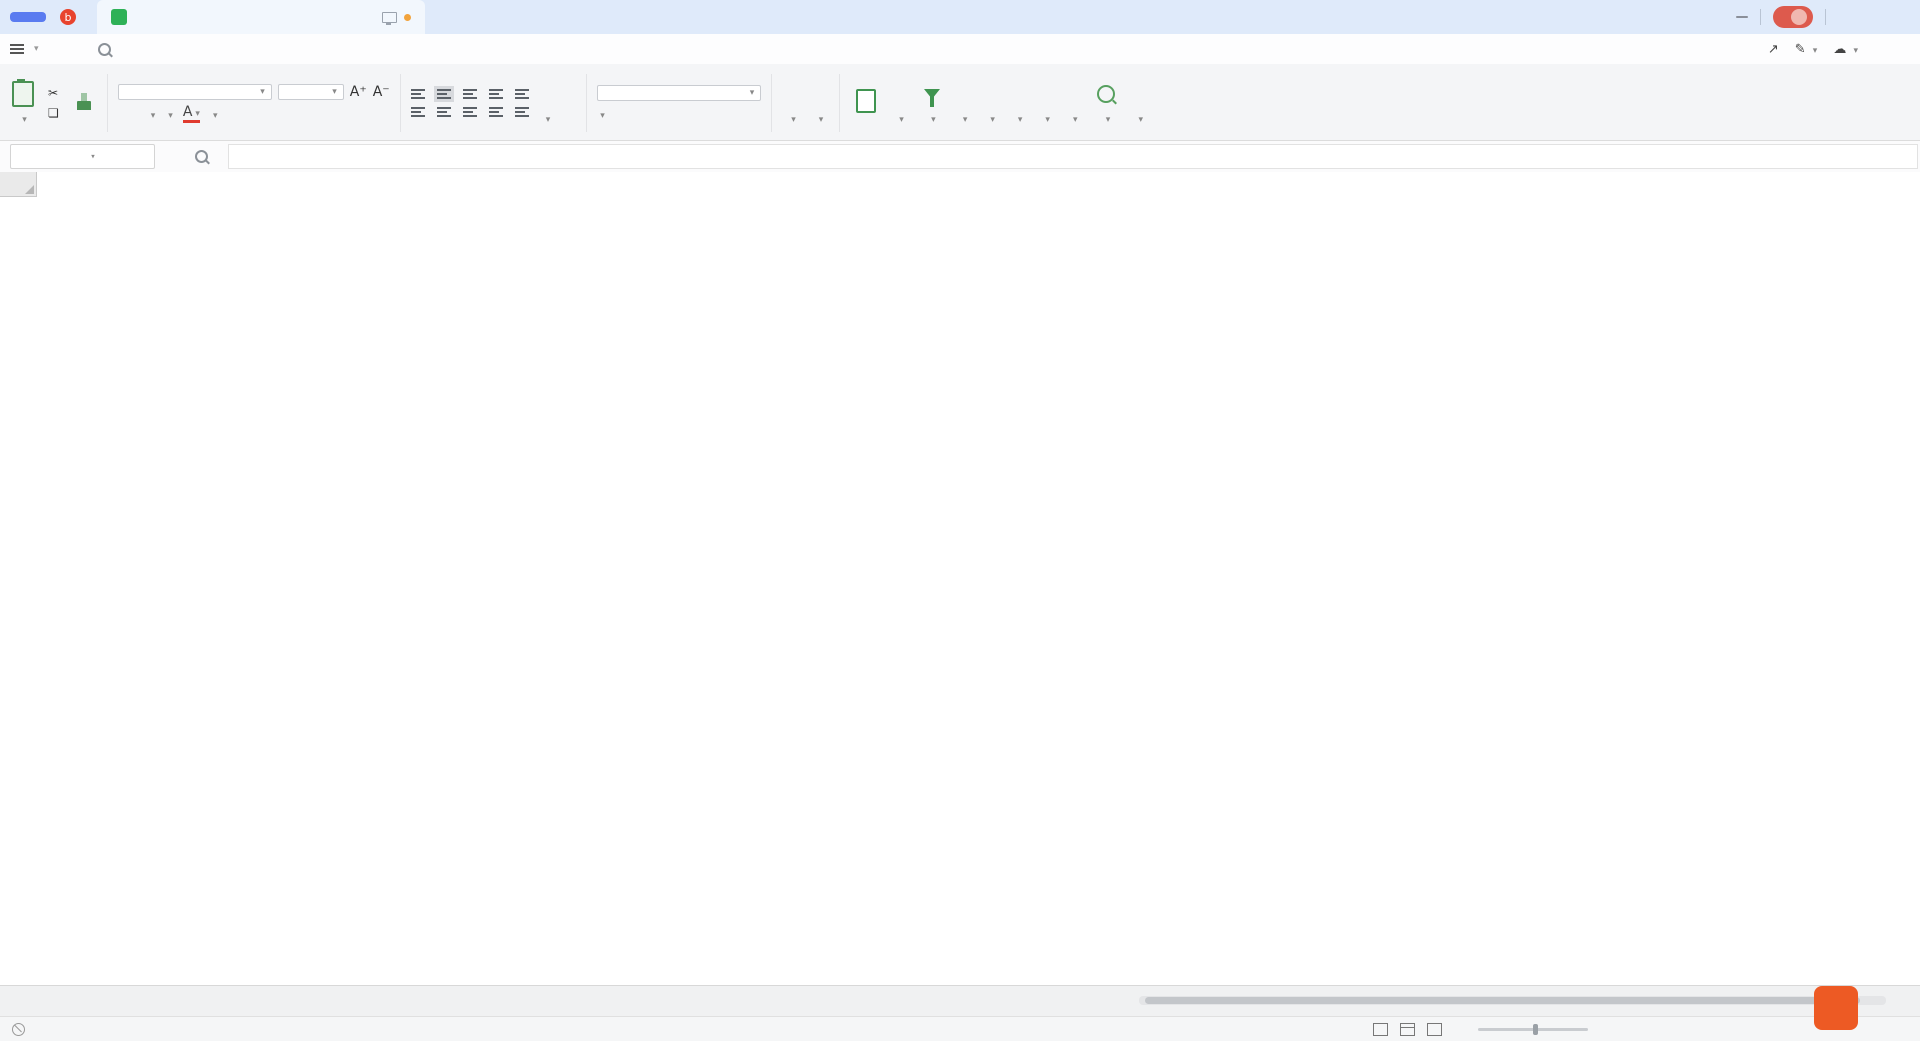 The width and height of the screenshot is (1920, 1041). I want to click on paste-button, so click(23, 102).